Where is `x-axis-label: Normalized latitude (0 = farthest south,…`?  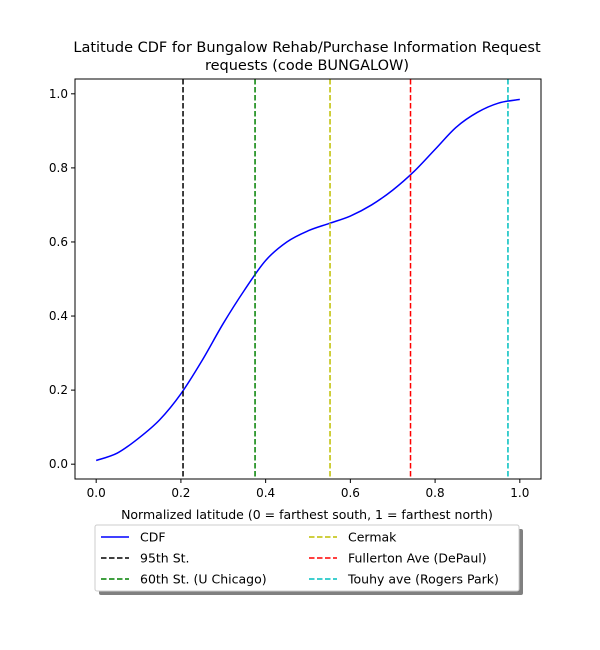 x-axis-label: Normalized latitude (0 = farthest south,… is located at coordinates (307, 514).